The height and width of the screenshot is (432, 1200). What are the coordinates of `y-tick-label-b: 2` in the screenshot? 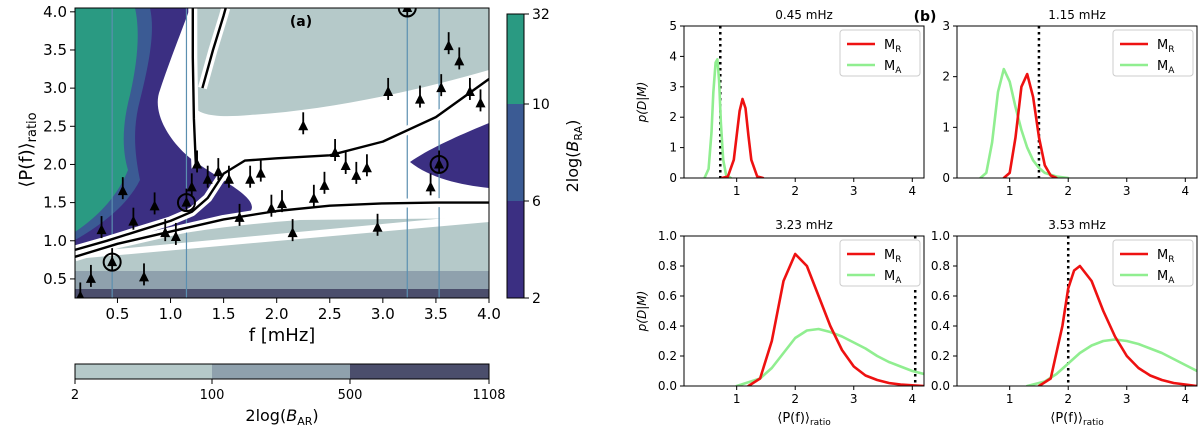 It's located at (946, 77).